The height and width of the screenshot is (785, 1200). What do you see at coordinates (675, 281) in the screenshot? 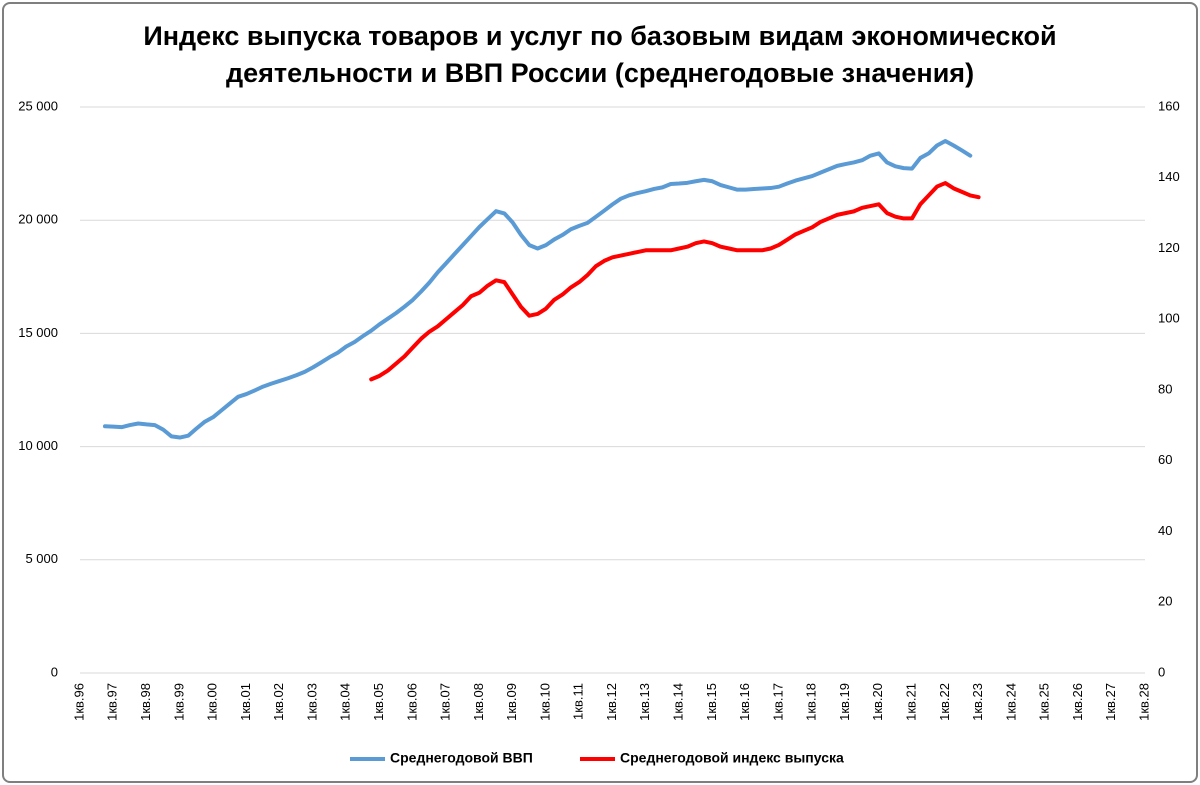
I see `series-line` at bounding box center [675, 281].